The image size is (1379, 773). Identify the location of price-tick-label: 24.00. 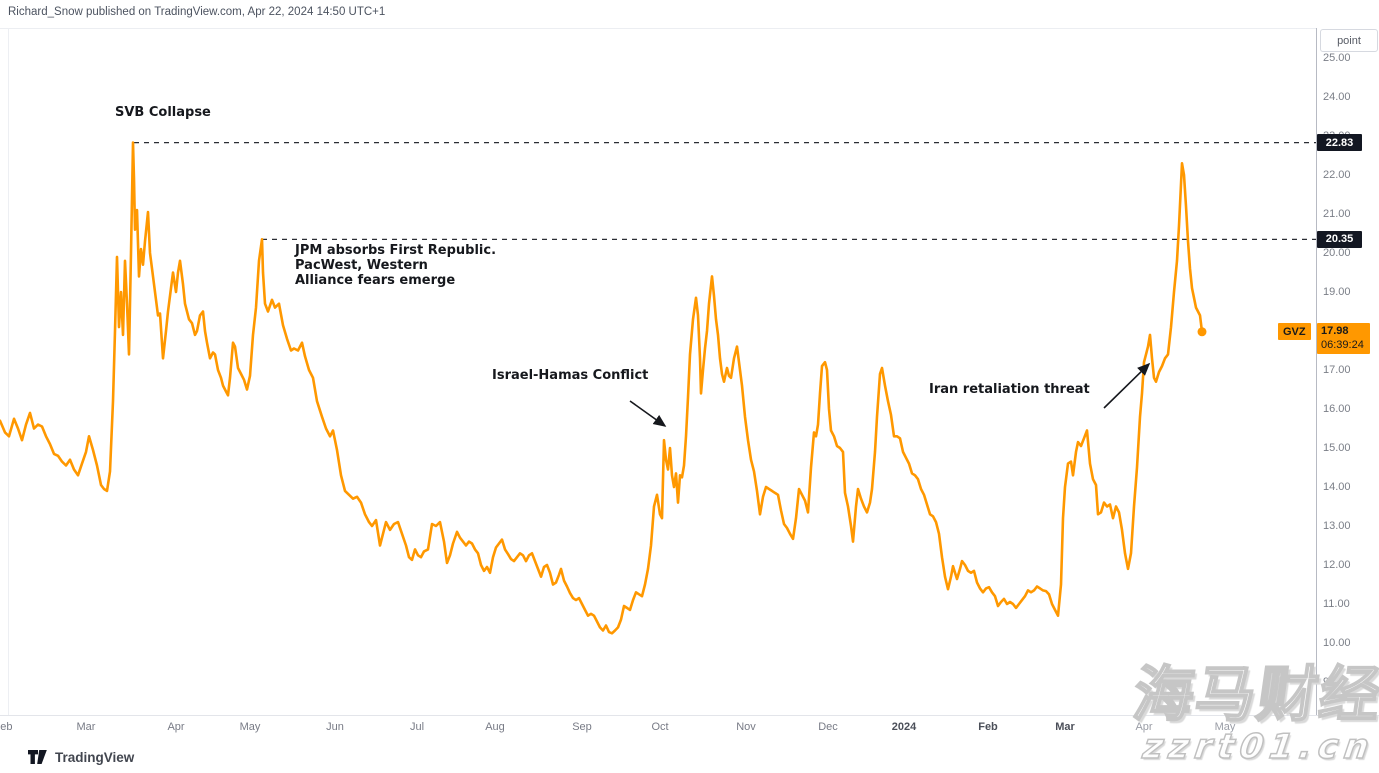
(1337, 97).